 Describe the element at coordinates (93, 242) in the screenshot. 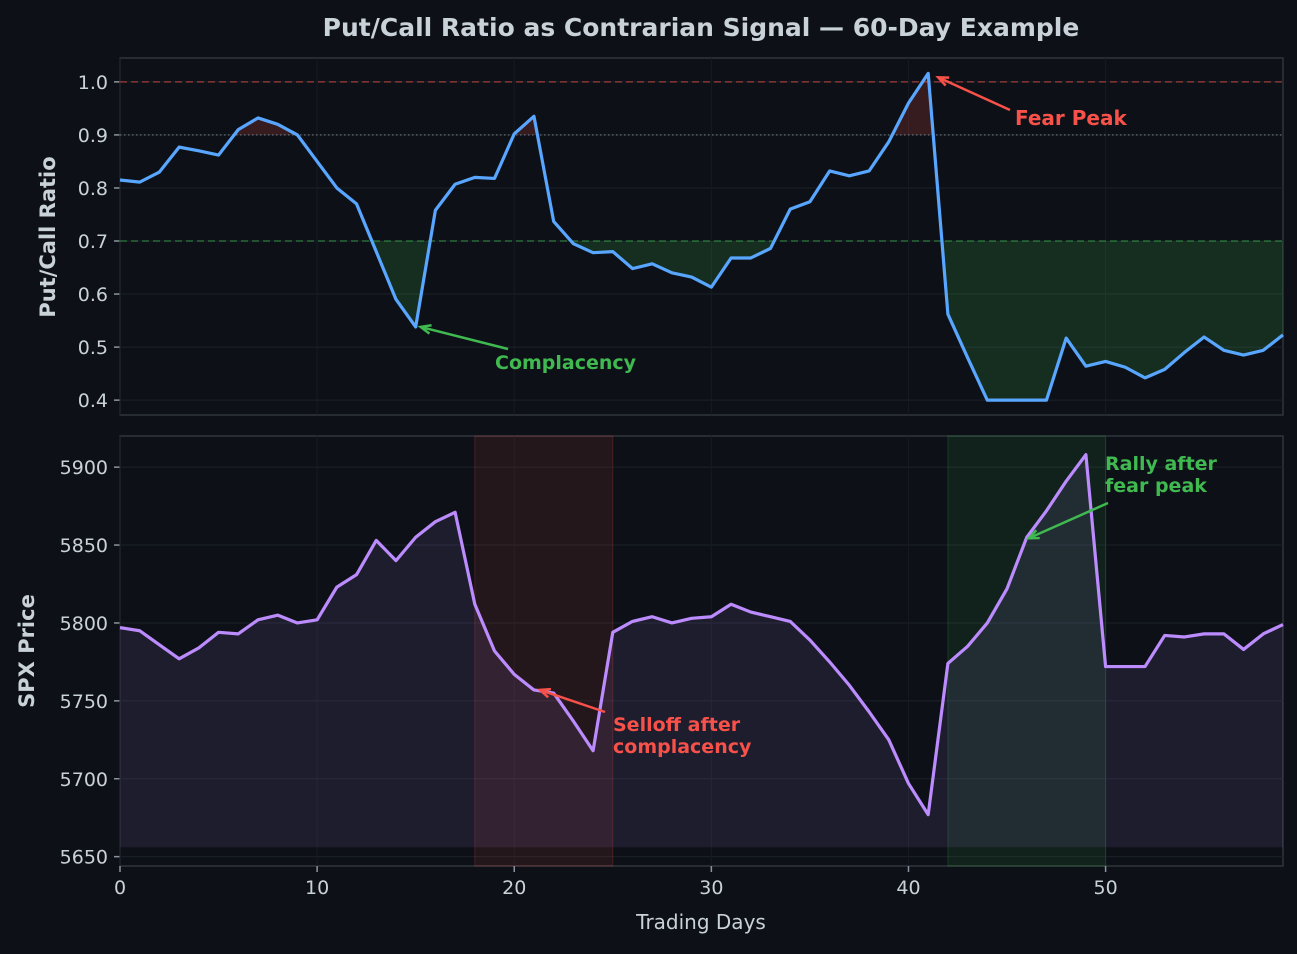

I see `y-tick-label: 0.7` at that location.